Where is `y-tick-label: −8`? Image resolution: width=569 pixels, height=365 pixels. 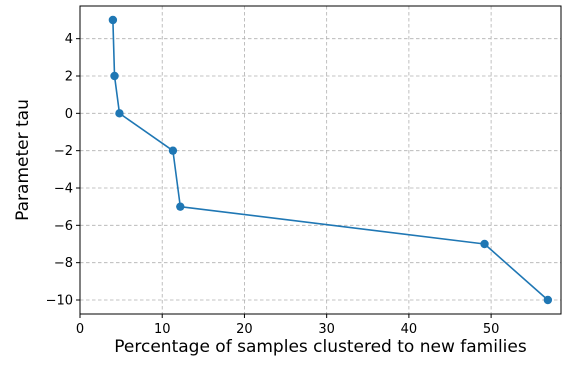 y-tick-label: −8 is located at coordinates (63, 263).